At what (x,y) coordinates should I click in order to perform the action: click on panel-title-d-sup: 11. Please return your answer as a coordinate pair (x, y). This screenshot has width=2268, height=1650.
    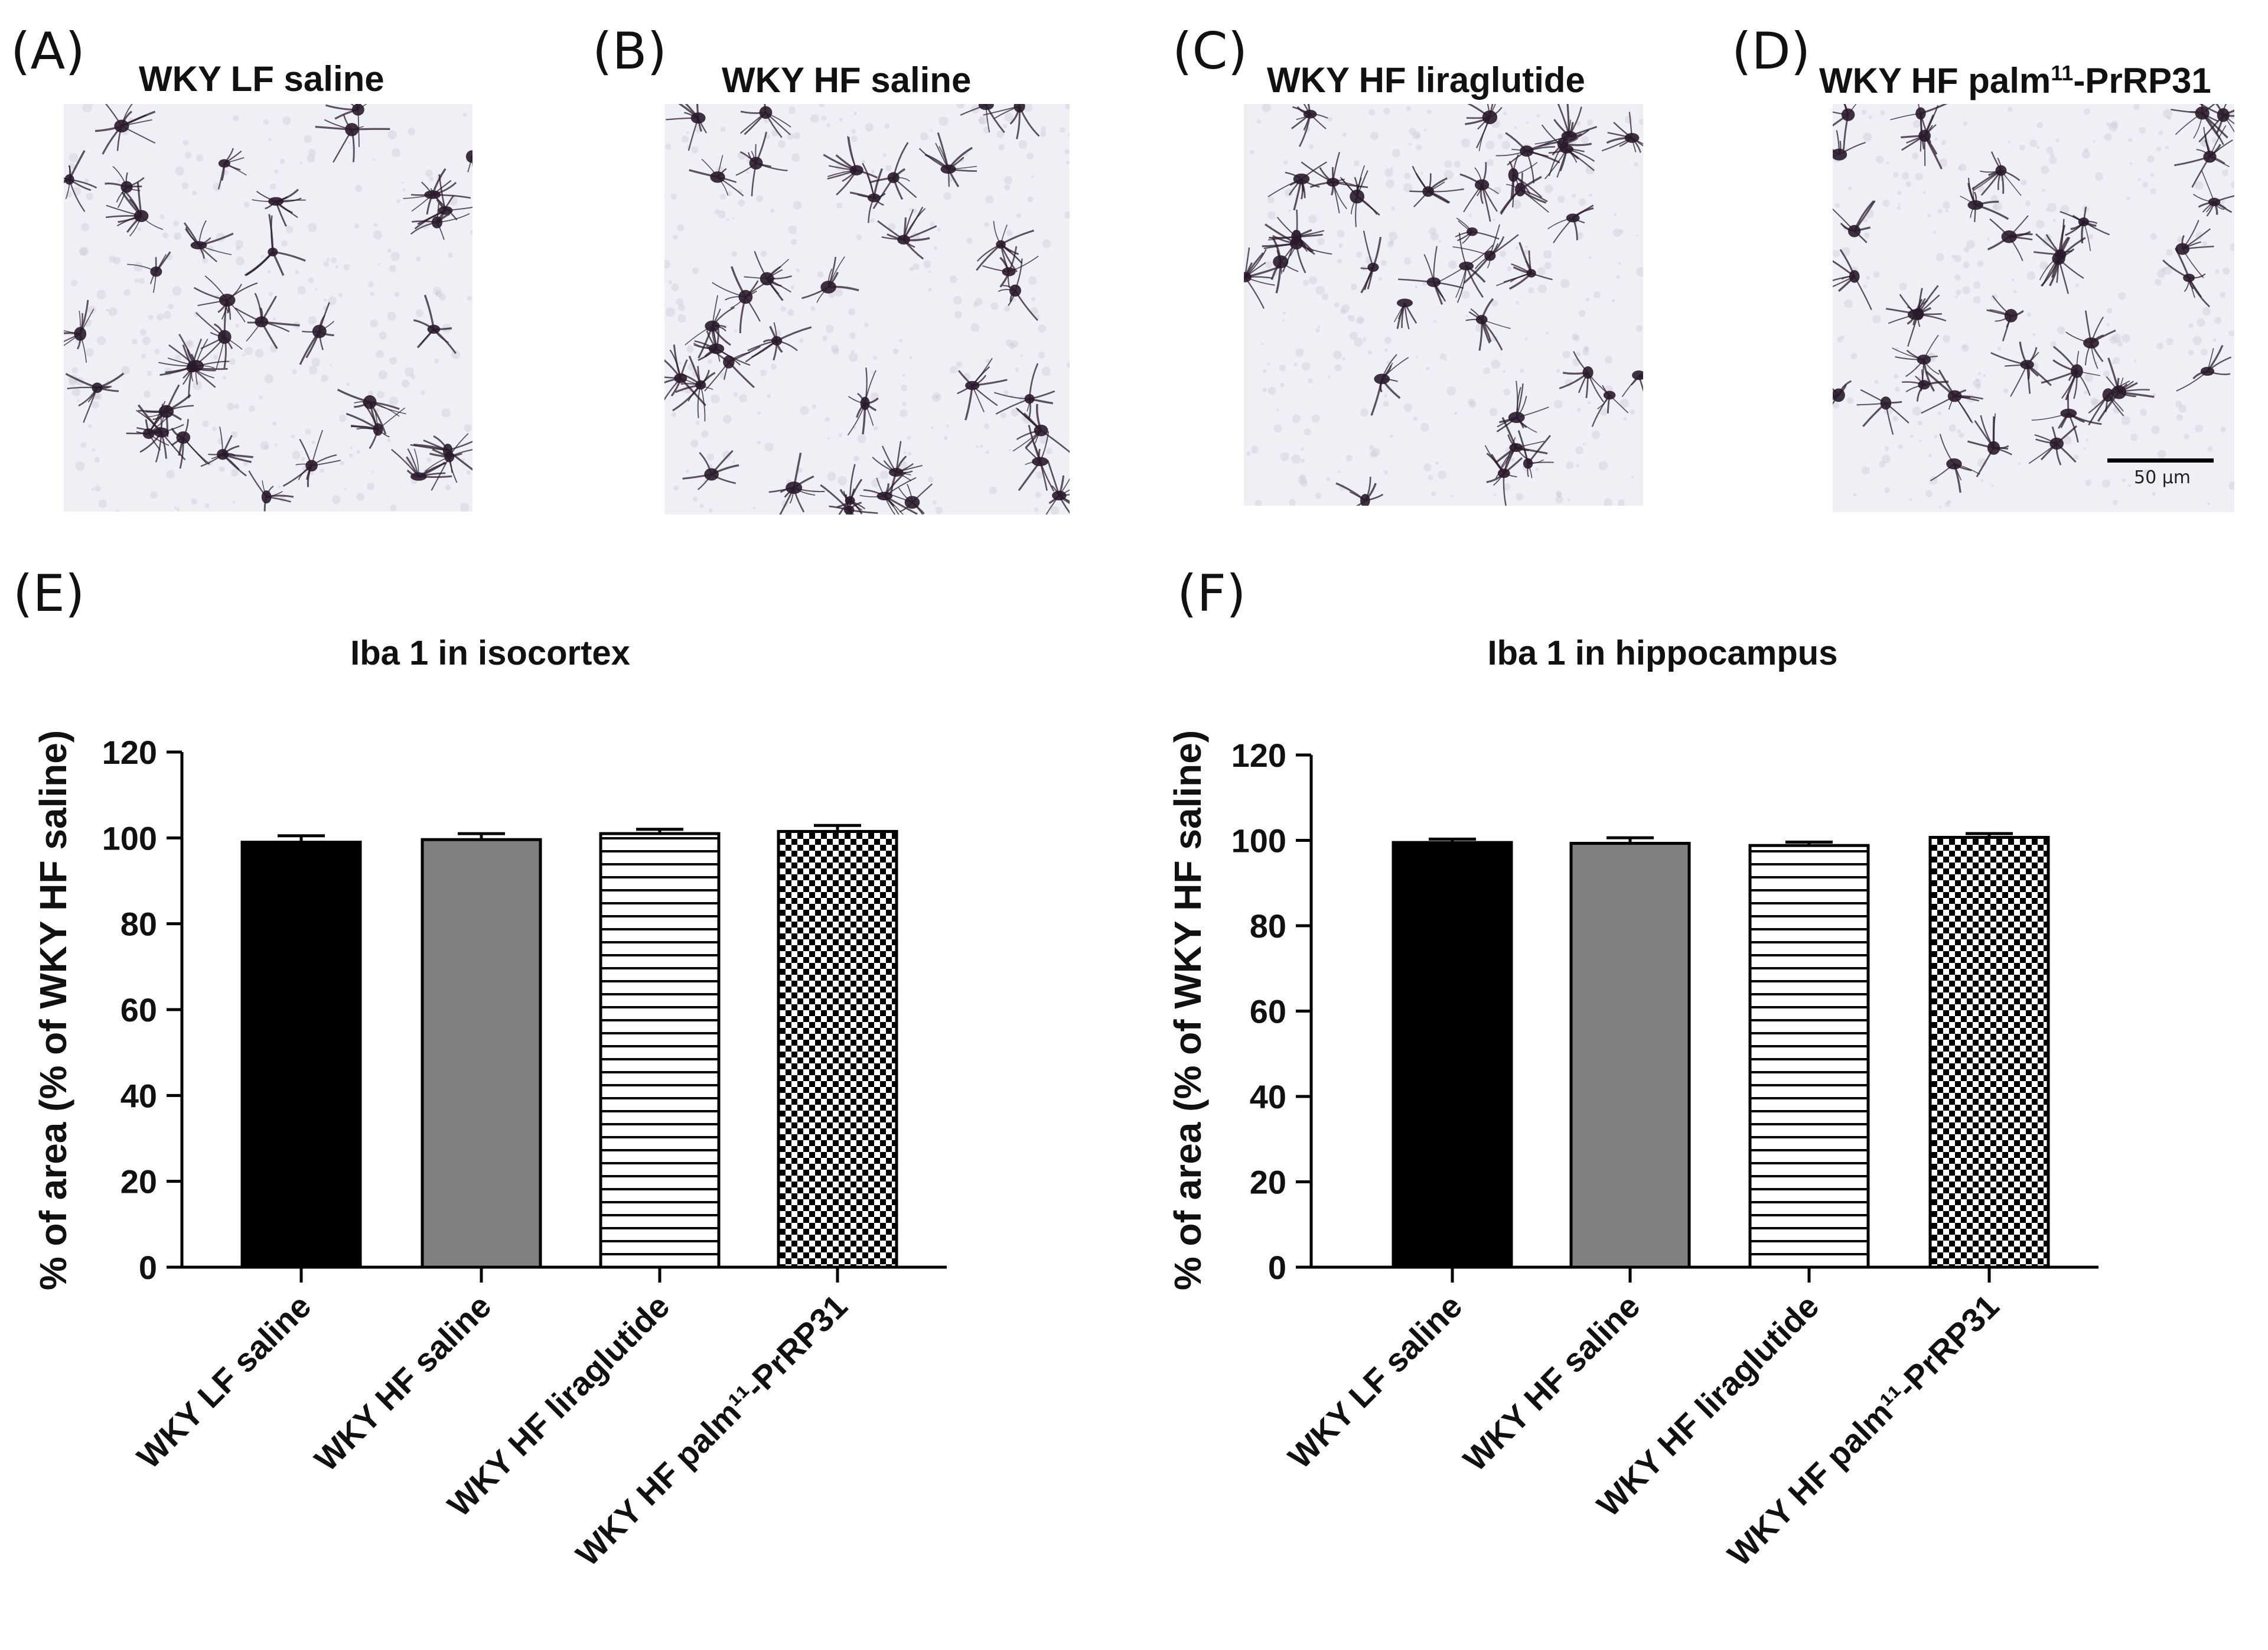
    Looking at the image, I should click on (2062, 73).